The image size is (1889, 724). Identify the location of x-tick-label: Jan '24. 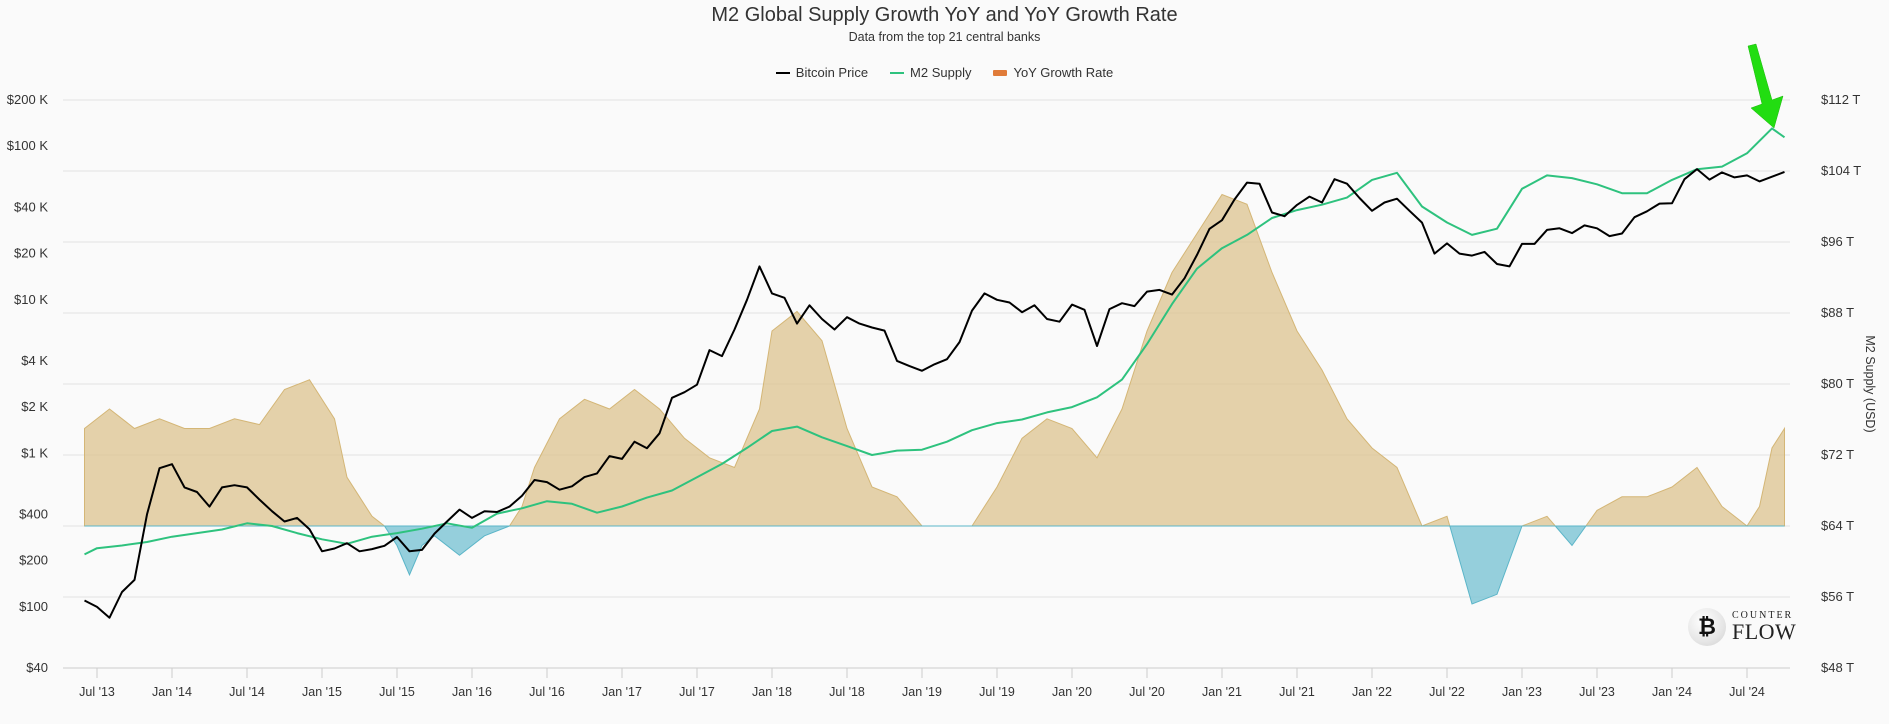
(1672, 692).